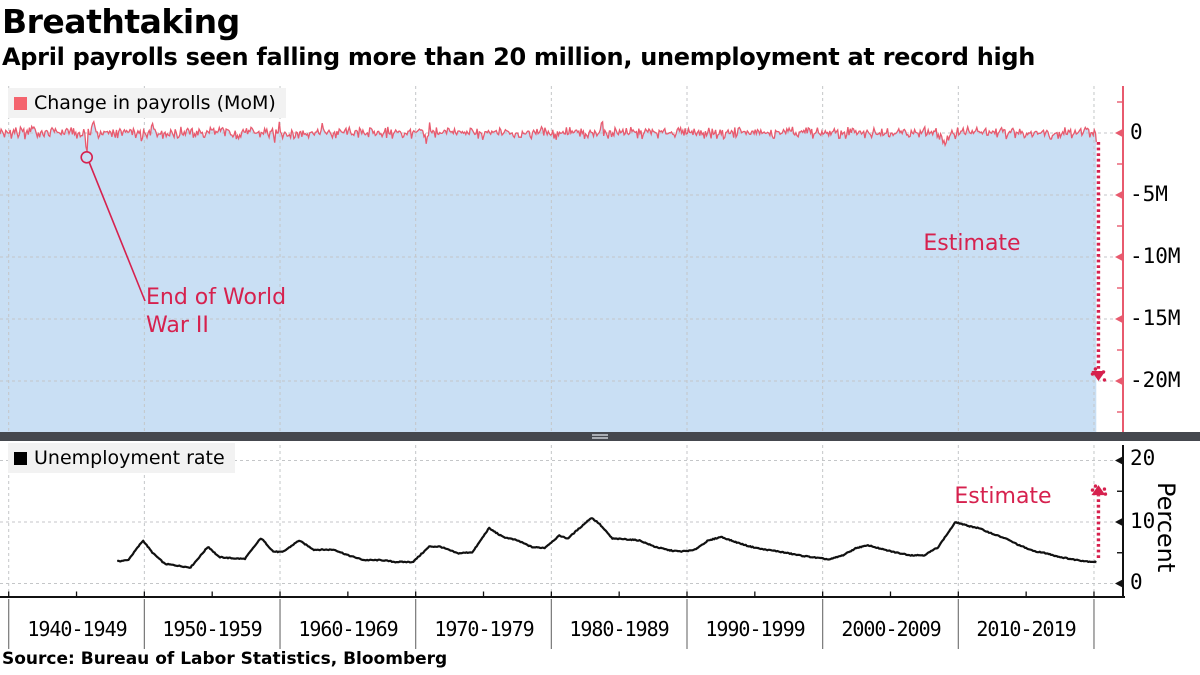 This screenshot has height=675, width=1200. I want to click on xlabel-1980s: 1980-1989, so click(619, 629).